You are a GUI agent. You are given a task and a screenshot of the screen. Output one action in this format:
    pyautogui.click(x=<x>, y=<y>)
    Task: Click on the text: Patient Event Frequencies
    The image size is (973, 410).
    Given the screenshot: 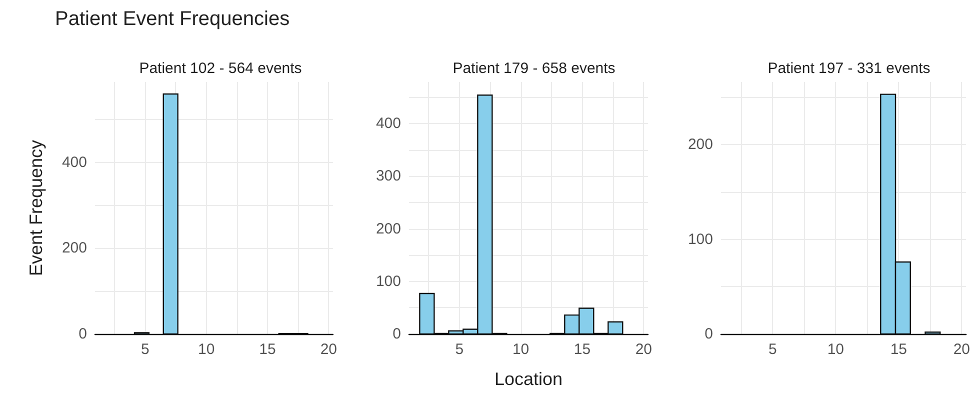 What is the action you would take?
    pyautogui.click(x=172, y=19)
    